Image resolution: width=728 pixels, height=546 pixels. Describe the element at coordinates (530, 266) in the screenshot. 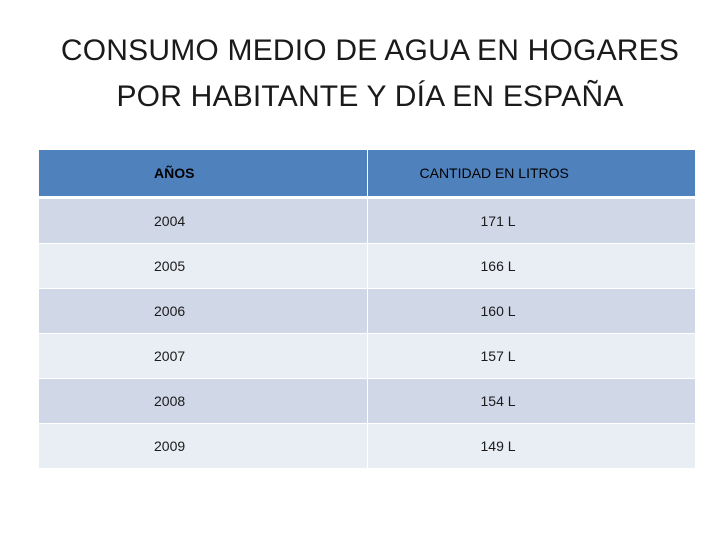

I see `cell-liters: 166 L` at that location.